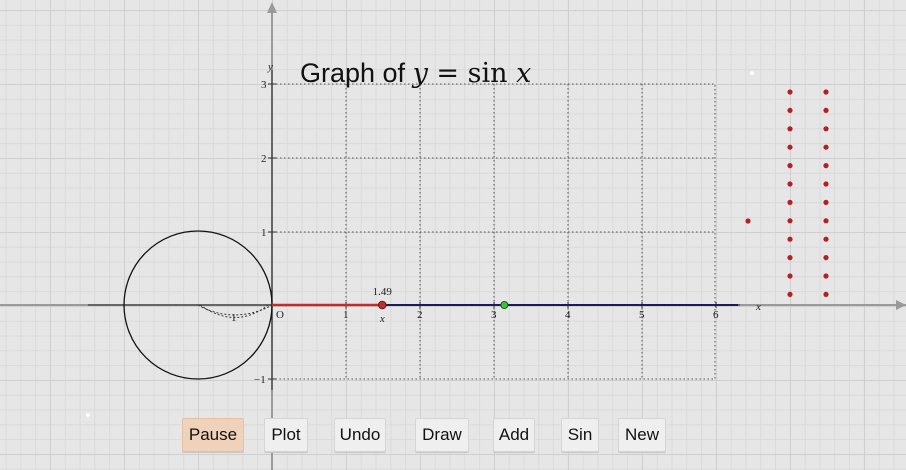  I want to click on green-point, so click(504, 305).